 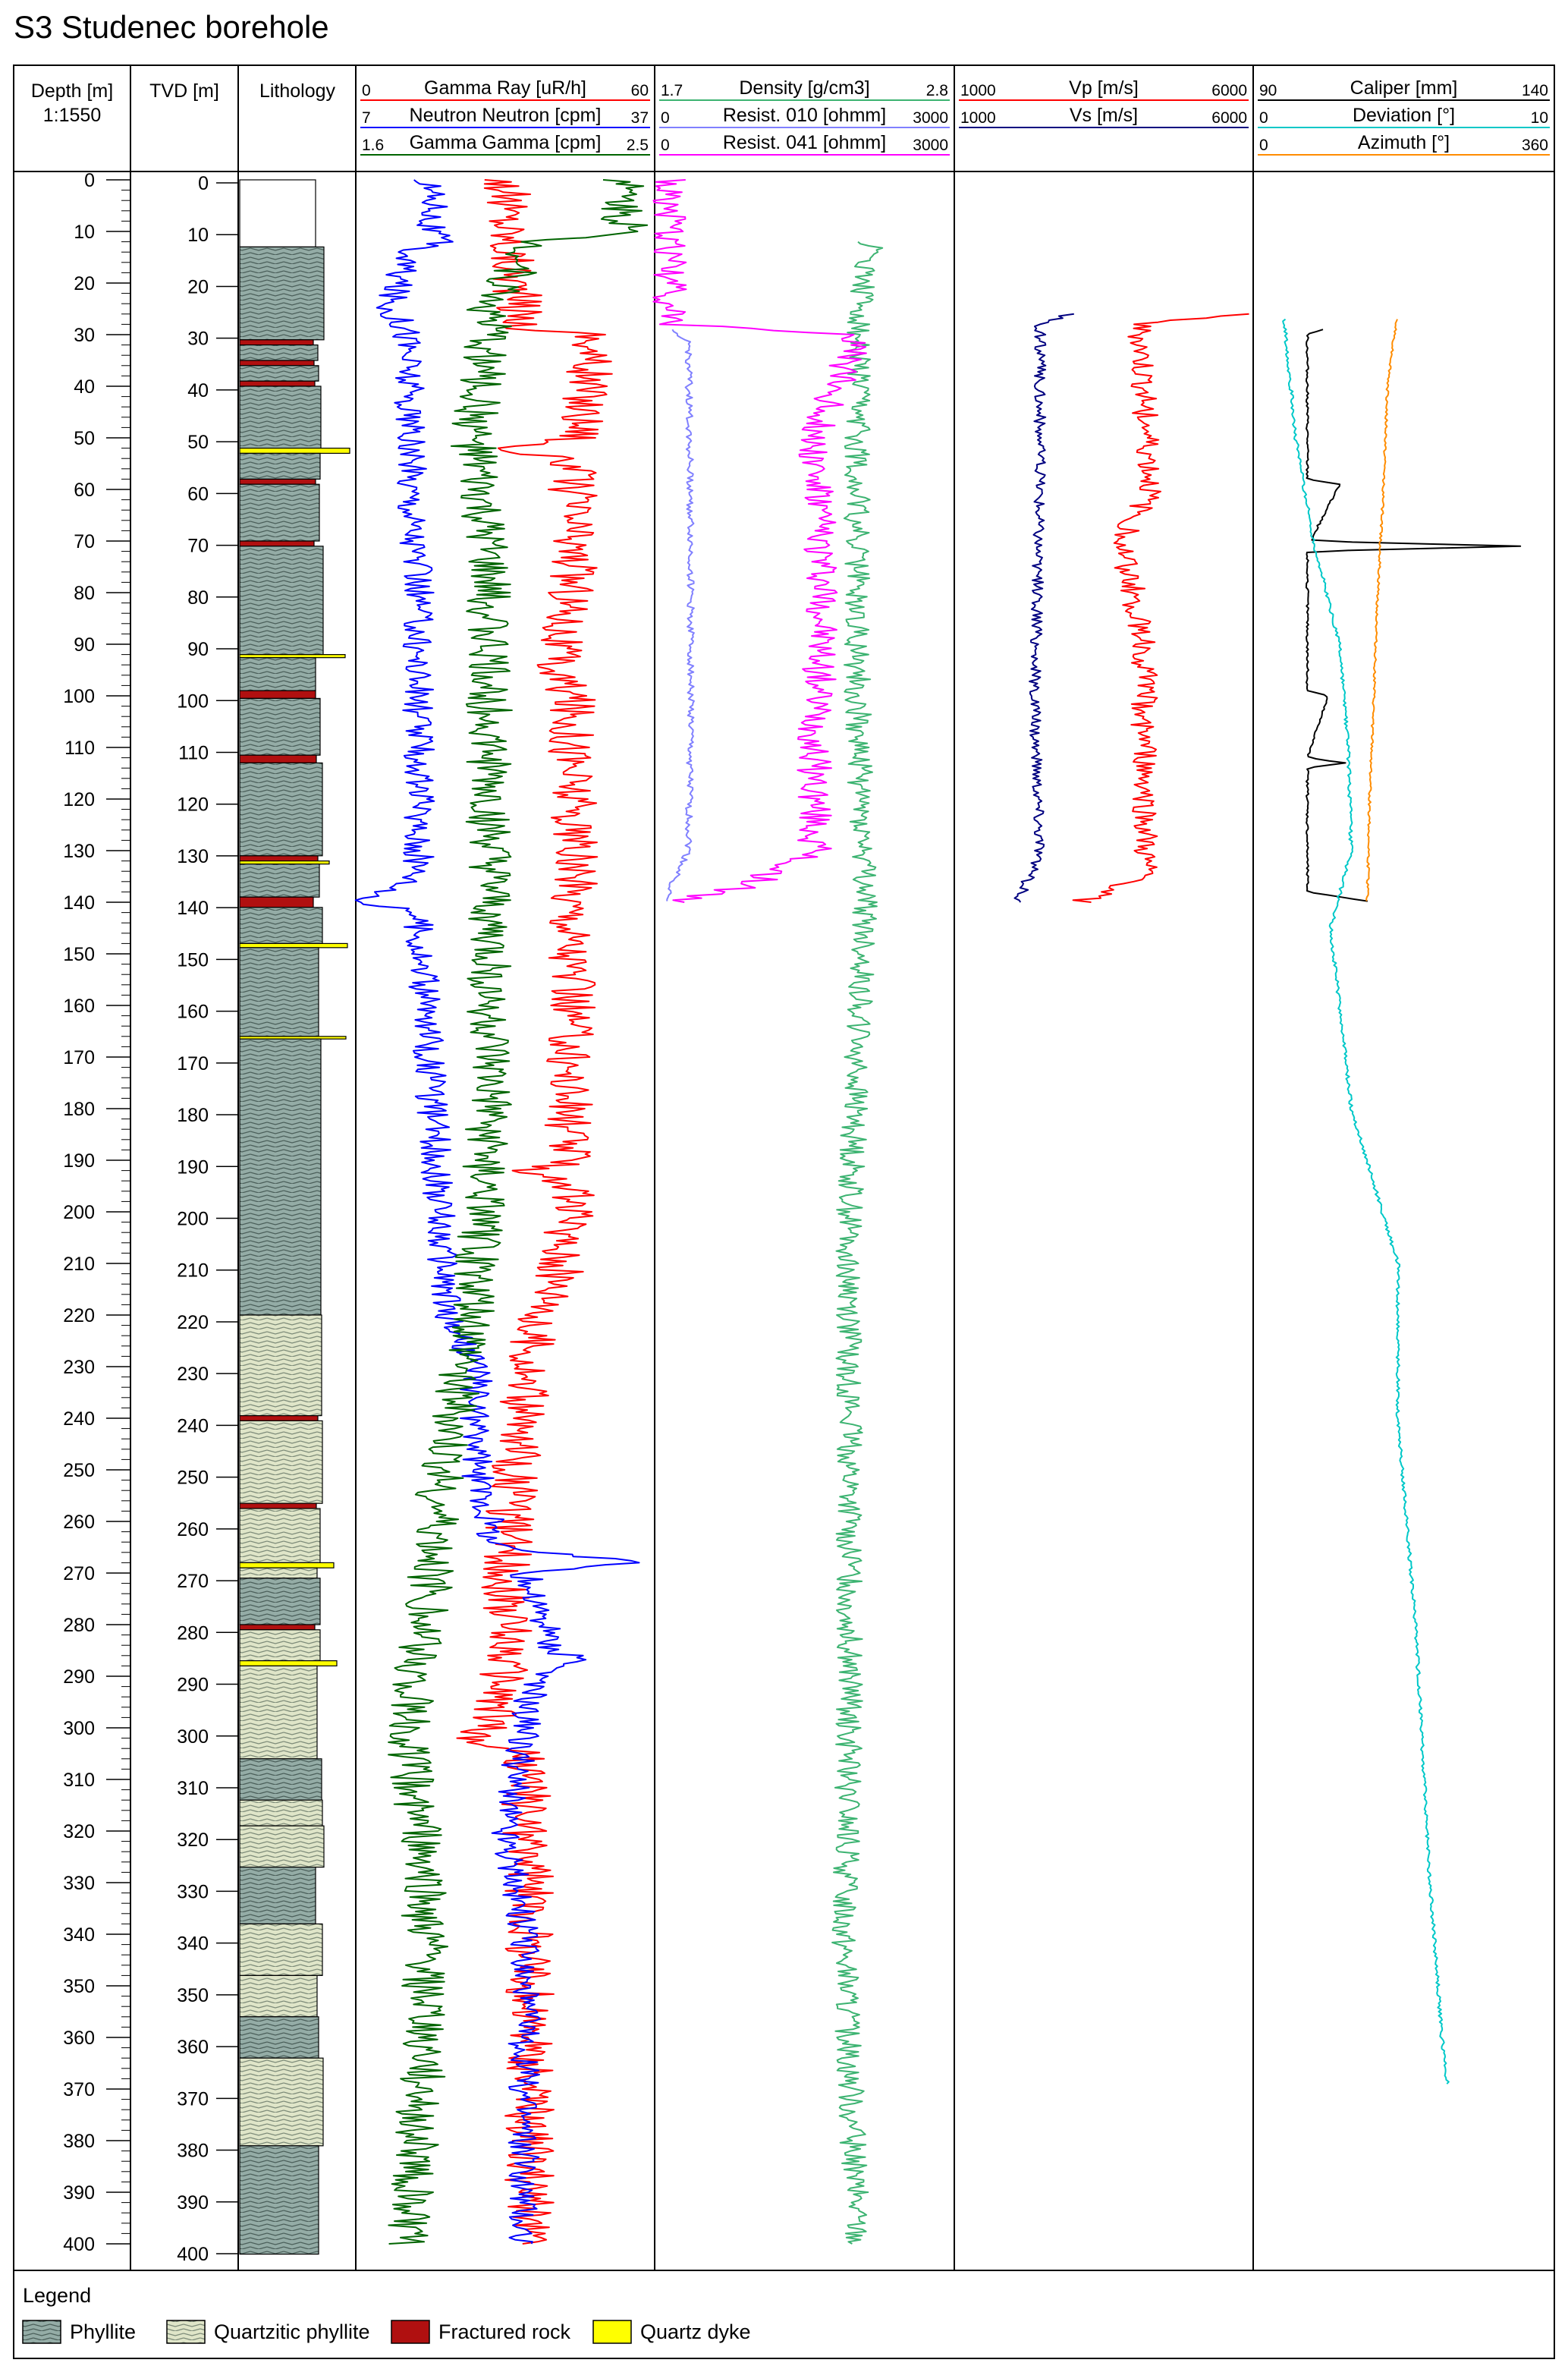 I want to click on depth-tick-label: 160, so click(x=79, y=1007).